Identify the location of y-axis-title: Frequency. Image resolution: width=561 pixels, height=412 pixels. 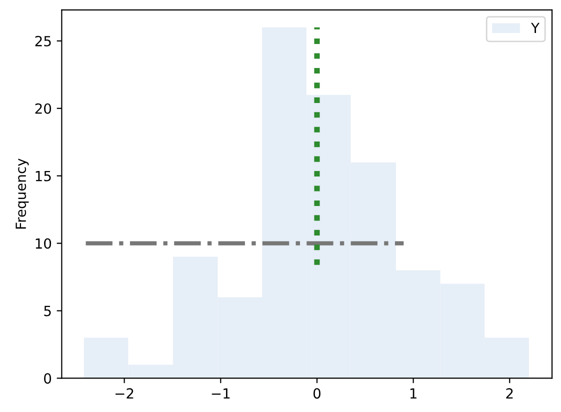
(22, 193).